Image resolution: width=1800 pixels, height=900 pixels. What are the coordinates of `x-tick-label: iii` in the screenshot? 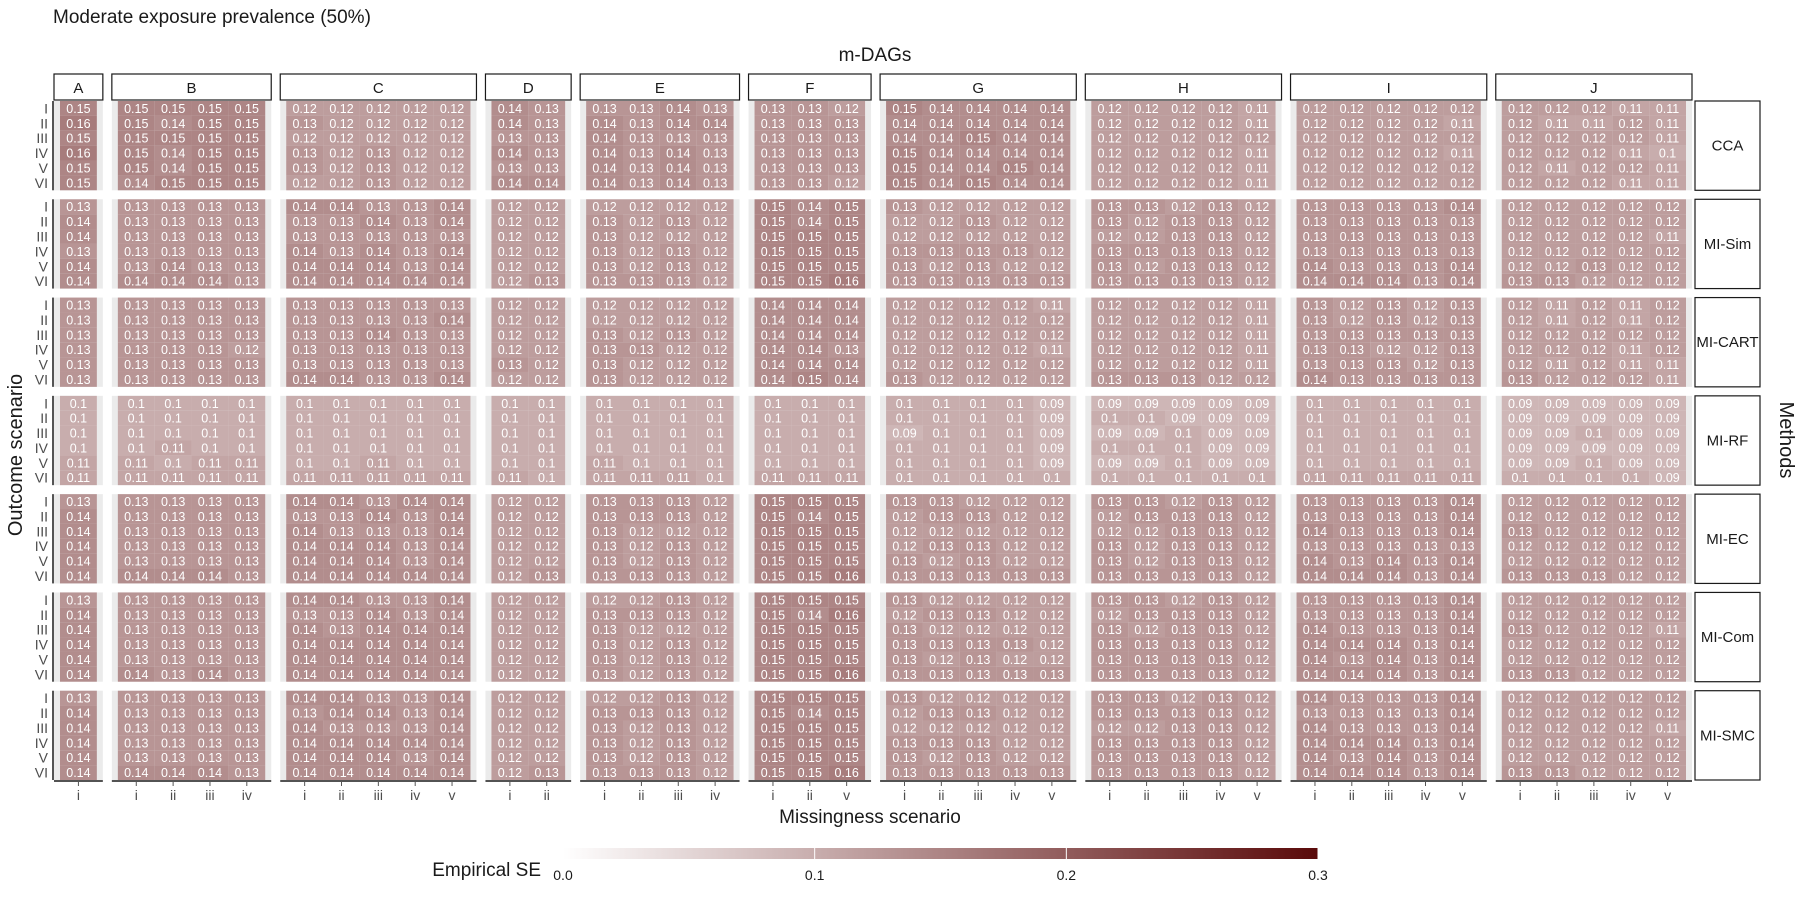 It's located at (1183, 795).